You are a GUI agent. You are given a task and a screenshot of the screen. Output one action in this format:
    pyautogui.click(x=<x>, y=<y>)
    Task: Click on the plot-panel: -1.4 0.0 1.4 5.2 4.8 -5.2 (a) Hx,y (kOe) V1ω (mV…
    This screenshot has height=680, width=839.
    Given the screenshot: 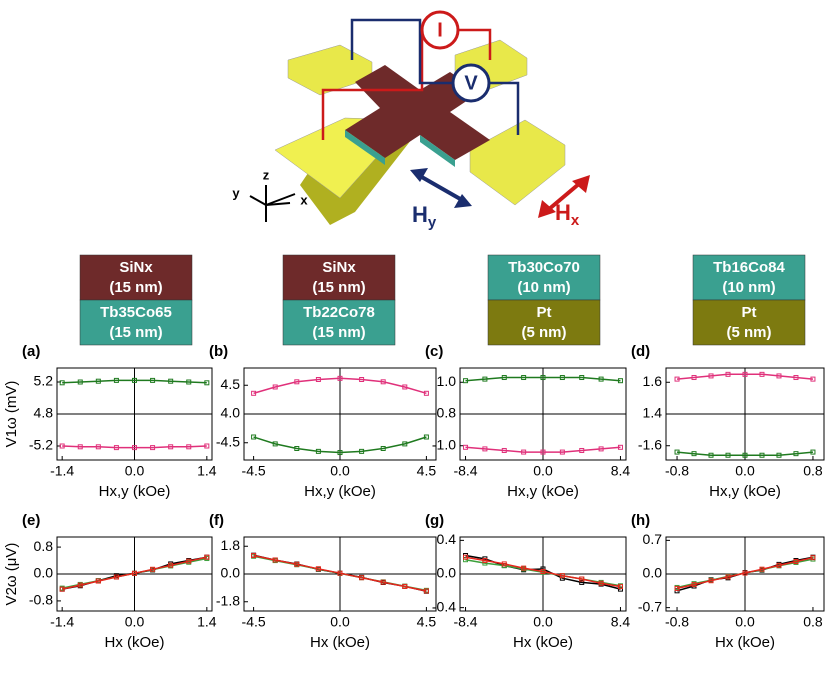 What is the action you would take?
    pyautogui.click(x=110, y=421)
    